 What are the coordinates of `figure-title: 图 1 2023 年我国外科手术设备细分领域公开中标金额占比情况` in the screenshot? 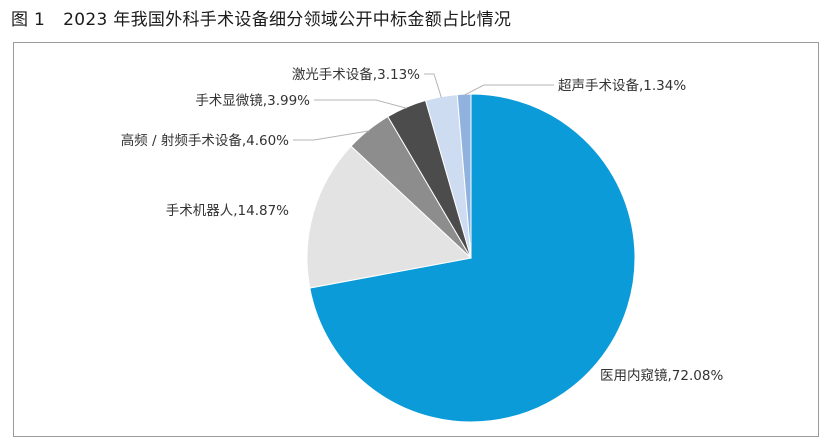 It's located at (261, 20).